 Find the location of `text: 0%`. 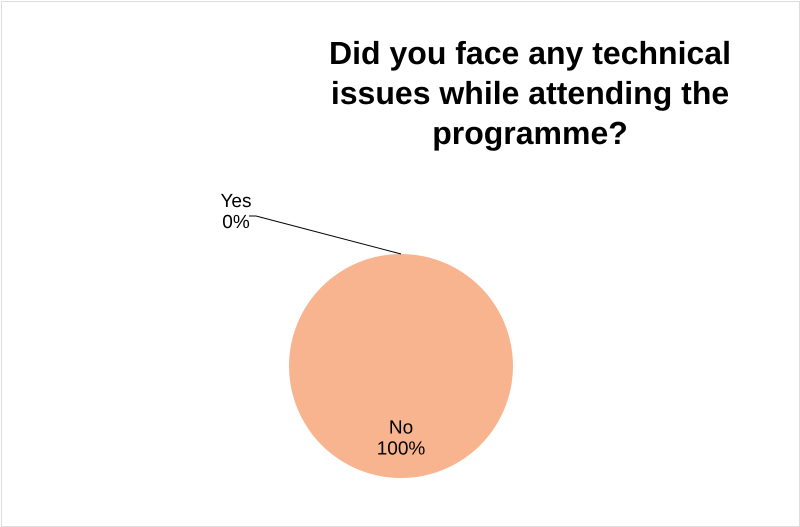

text: 0% is located at coordinates (236, 222).